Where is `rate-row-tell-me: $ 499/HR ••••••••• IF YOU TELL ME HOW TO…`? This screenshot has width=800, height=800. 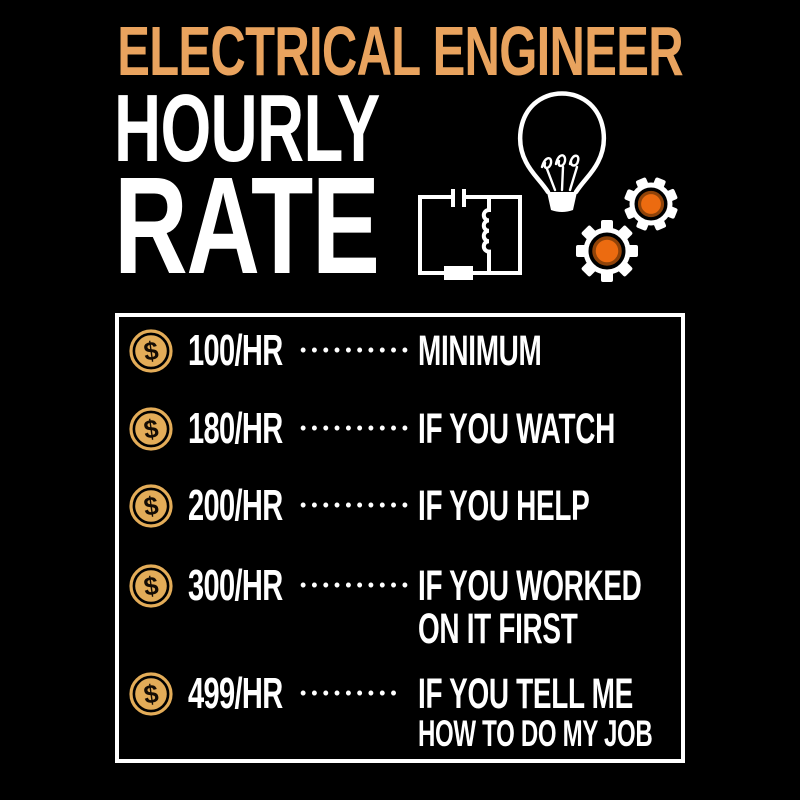
rate-row-tell-me: $ 499/HR ••••••••• IF YOU TELL ME HOW TO… is located at coordinates (402, 710).